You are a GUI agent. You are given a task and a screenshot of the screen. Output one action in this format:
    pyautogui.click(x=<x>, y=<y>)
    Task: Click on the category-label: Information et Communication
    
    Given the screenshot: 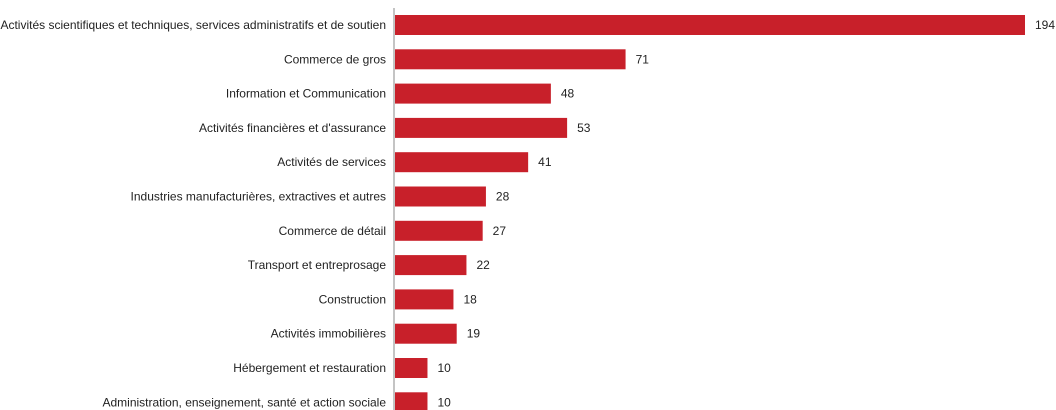 What is the action you would take?
    pyautogui.click(x=306, y=94)
    